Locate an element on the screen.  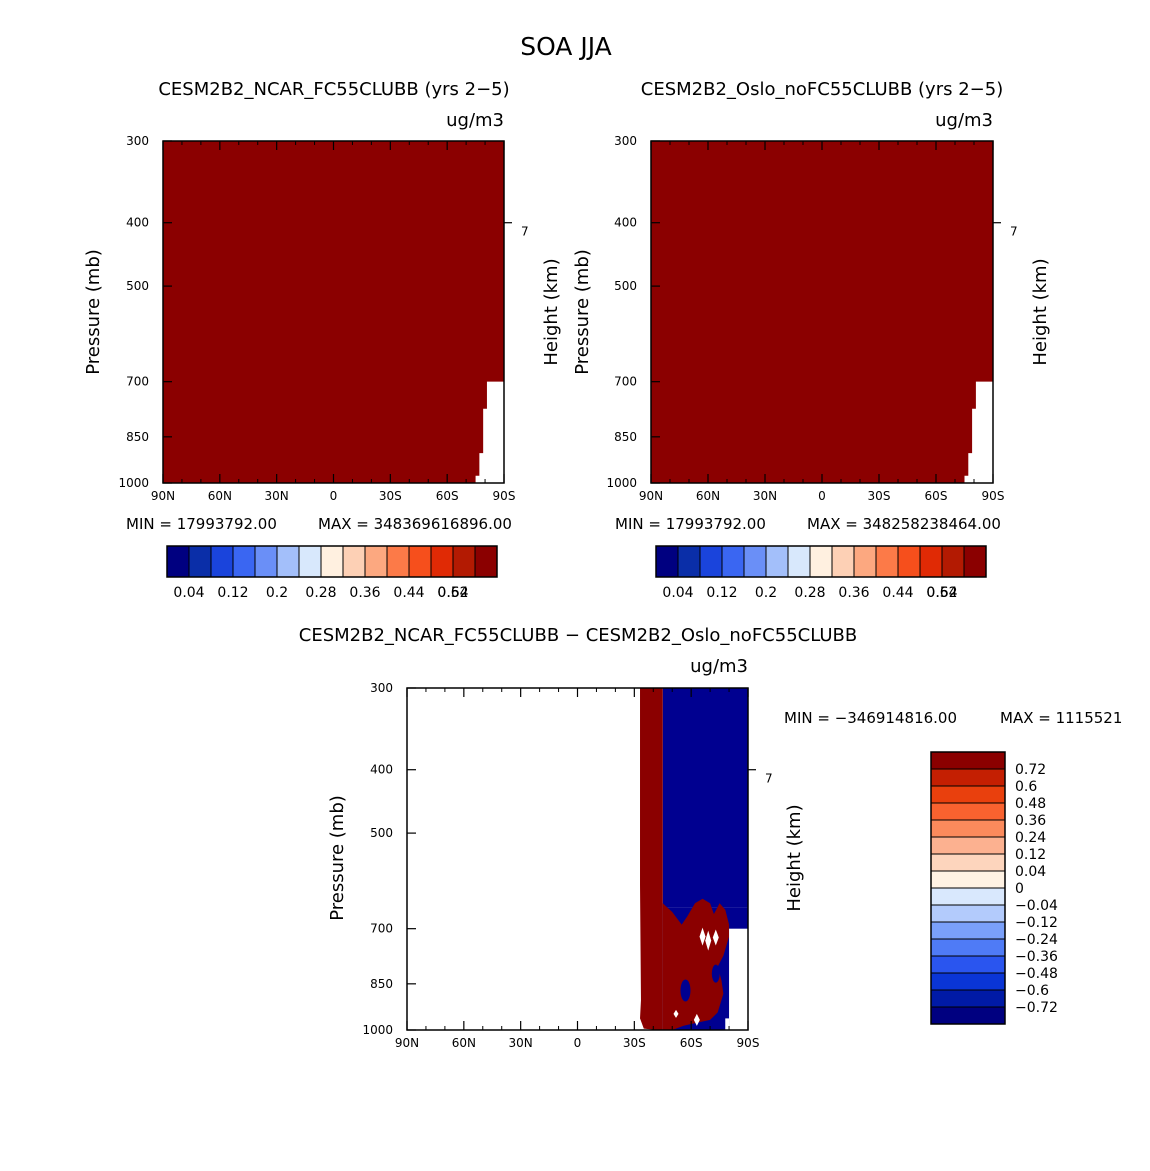
panel-0-colorbar-frame is located at coordinates (332, 561).